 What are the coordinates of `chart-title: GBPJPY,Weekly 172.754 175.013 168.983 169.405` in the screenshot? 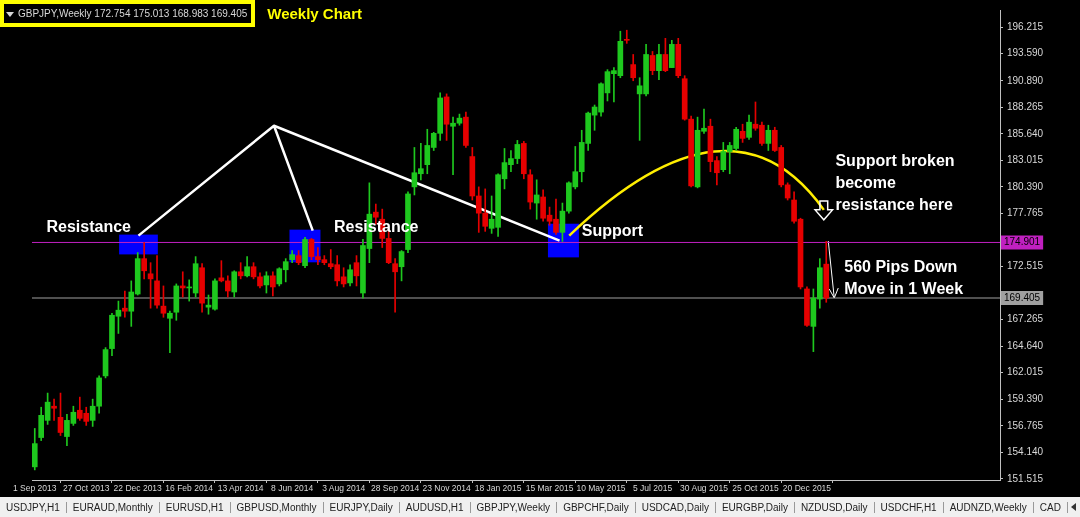 It's located at (133, 13).